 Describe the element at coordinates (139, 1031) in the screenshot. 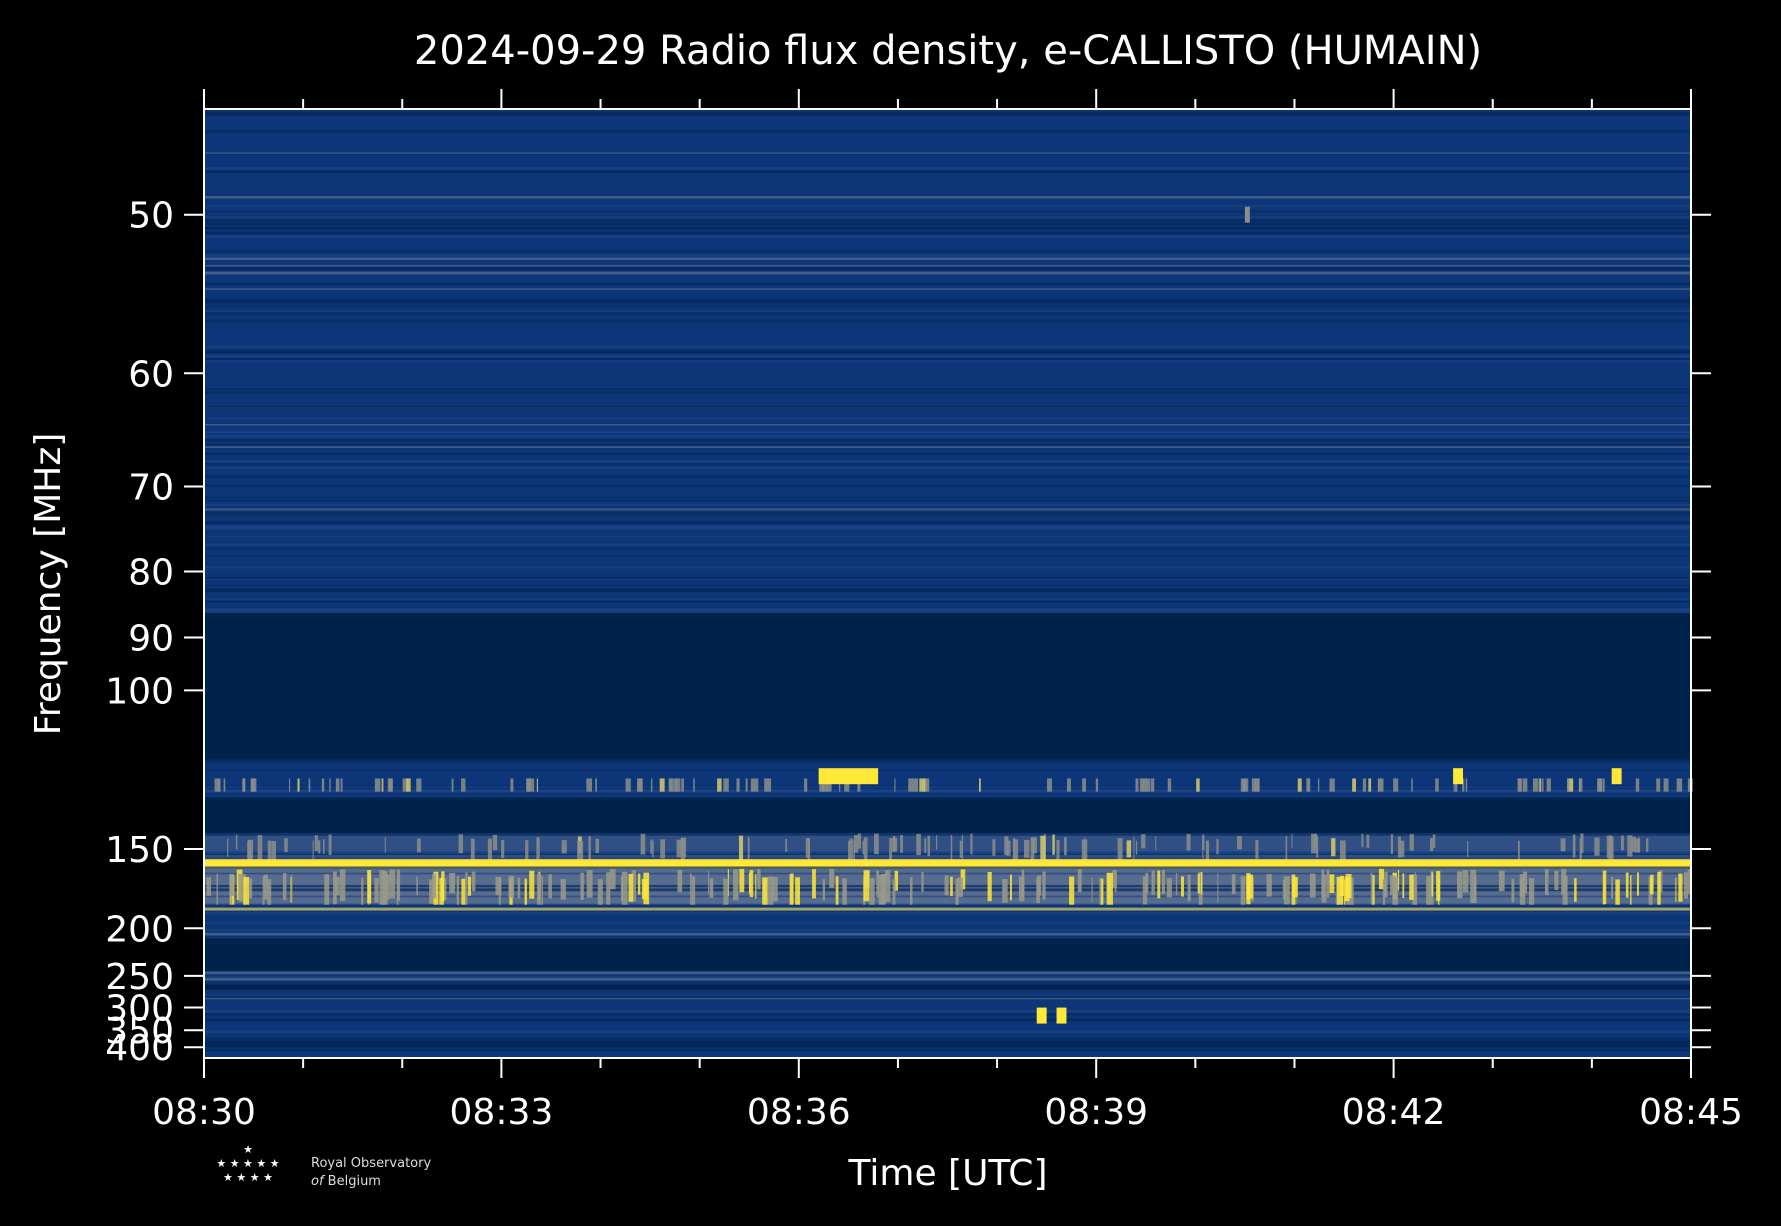

I see `y-tick-label: 350` at that location.